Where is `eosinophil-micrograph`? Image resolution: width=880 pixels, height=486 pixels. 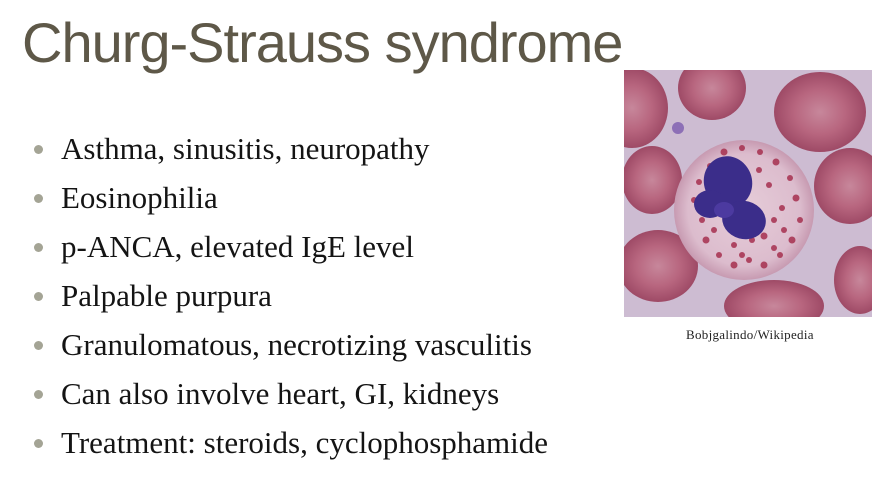 eosinophil-micrograph is located at coordinates (748, 193).